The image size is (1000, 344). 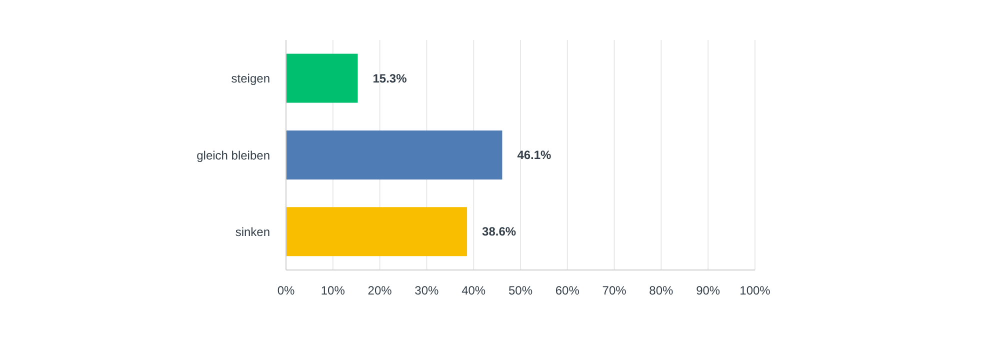 I want to click on x-tick-label: 10%, so click(x=333, y=291).